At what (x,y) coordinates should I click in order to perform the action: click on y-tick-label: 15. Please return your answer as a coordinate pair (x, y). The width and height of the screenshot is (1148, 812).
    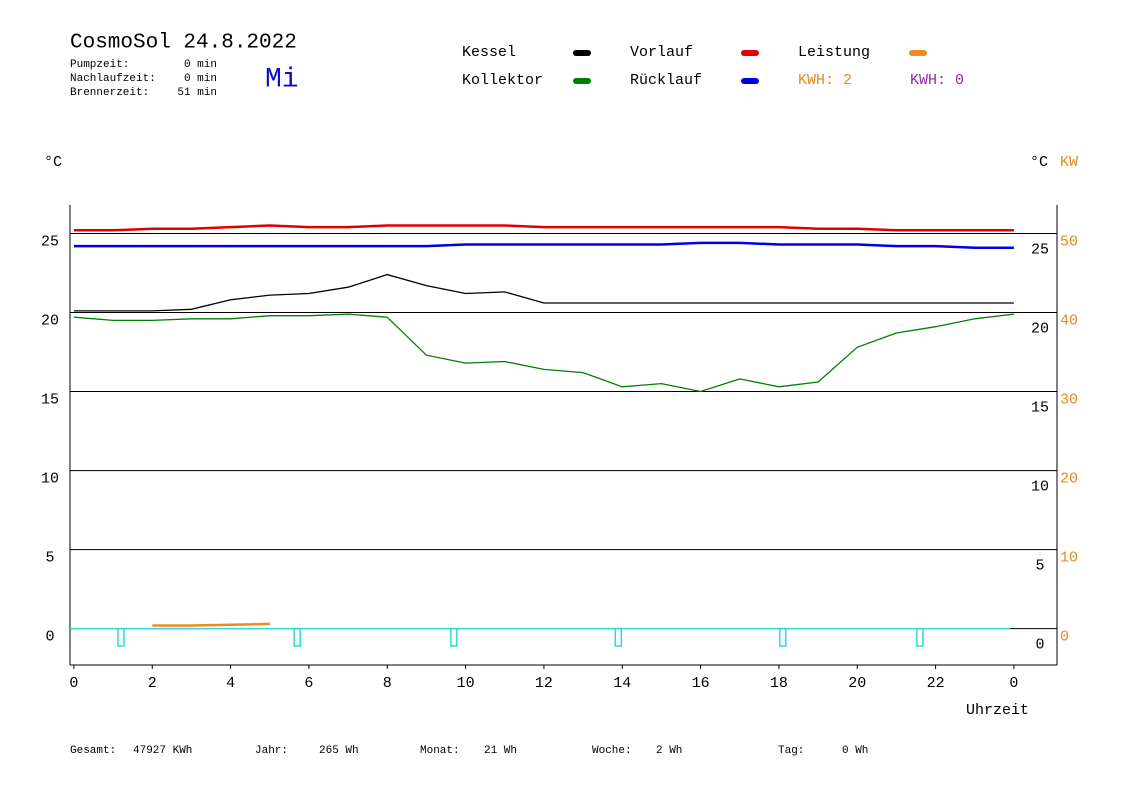
    Looking at the image, I should click on (50, 399).